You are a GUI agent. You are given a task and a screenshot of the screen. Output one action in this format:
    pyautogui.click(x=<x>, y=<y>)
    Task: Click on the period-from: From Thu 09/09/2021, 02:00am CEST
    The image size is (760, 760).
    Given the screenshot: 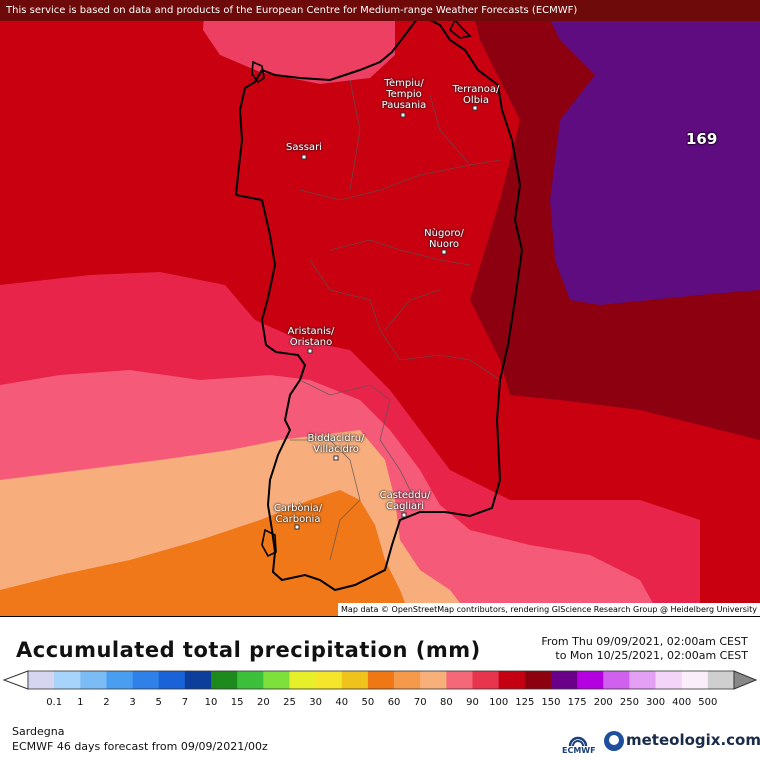 What is the action you would take?
    pyautogui.click(x=644, y=641)
    